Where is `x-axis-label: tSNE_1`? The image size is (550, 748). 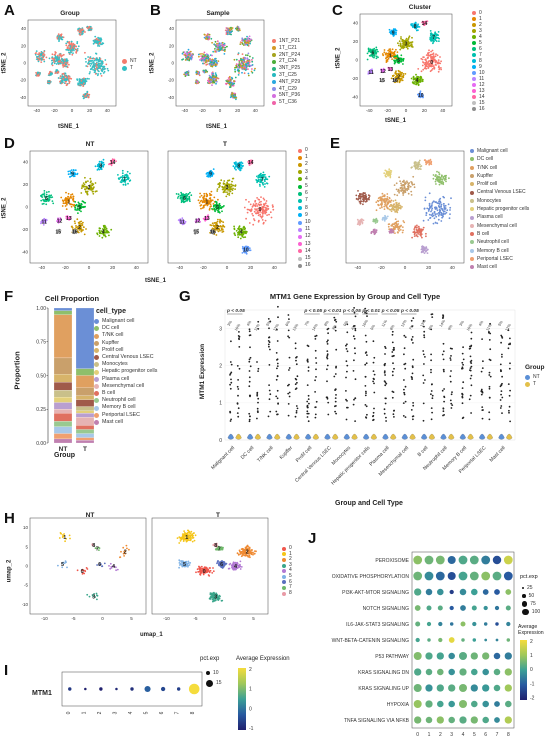
x-axis-label: tSNE_1 is located at coordinates (156, 281).